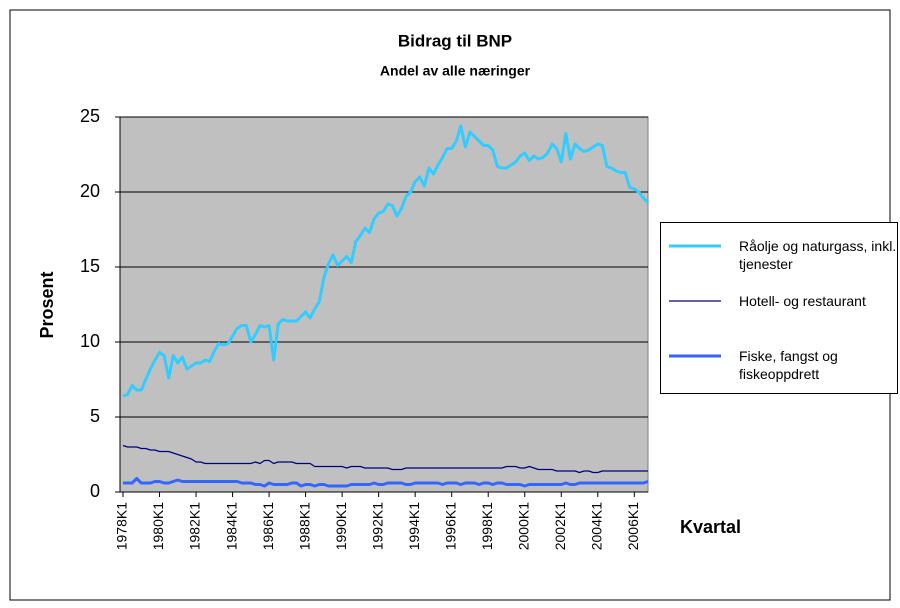  I want to click on y-tick-label: 10, so click(90, 341).